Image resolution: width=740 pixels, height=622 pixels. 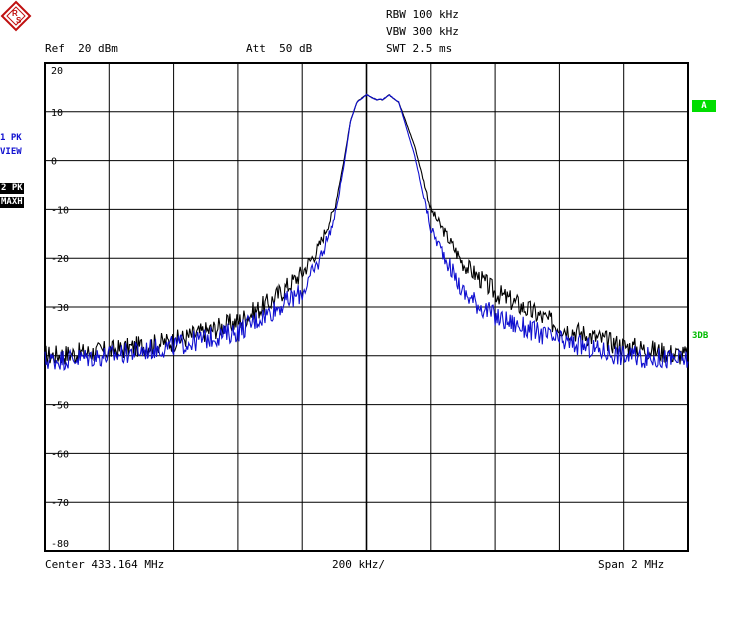 I want to click on trace1-detector-label: 1 PK, so click(x=11, y=138).